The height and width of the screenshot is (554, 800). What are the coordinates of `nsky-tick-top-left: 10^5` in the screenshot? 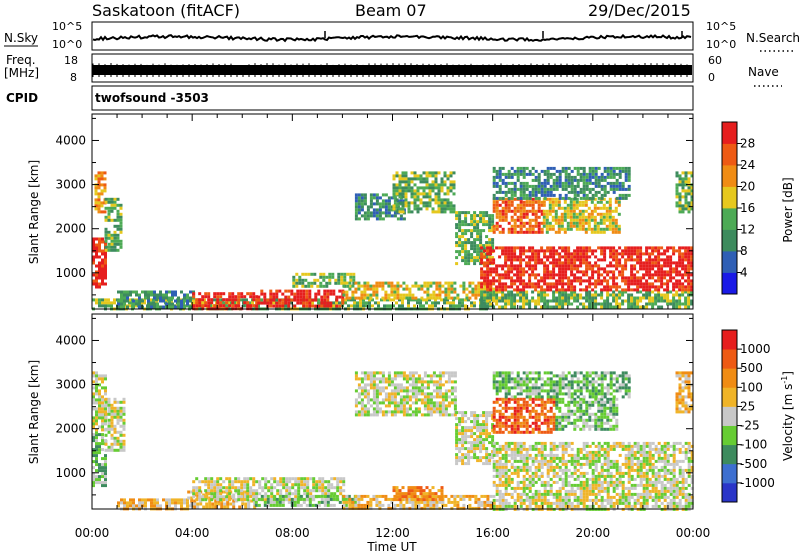 It's located at (67, 26).